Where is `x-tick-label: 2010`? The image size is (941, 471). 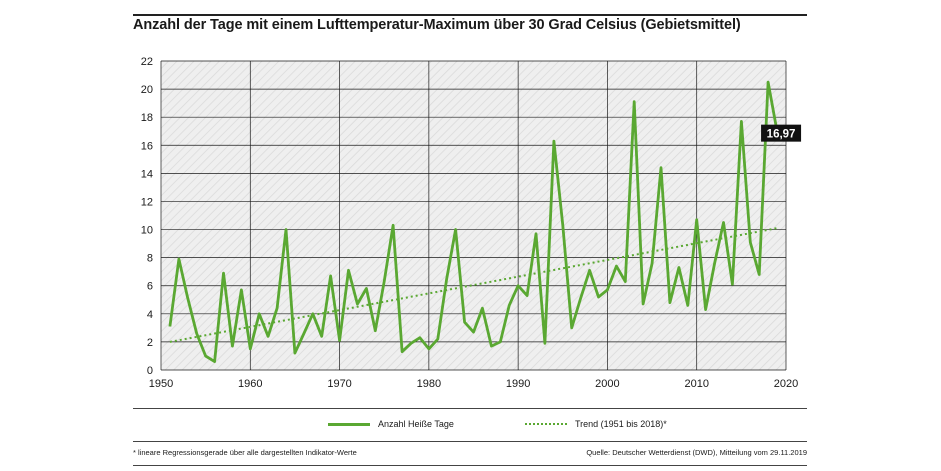 x-tick-label: 2010 is located at coordinates (696, 384).